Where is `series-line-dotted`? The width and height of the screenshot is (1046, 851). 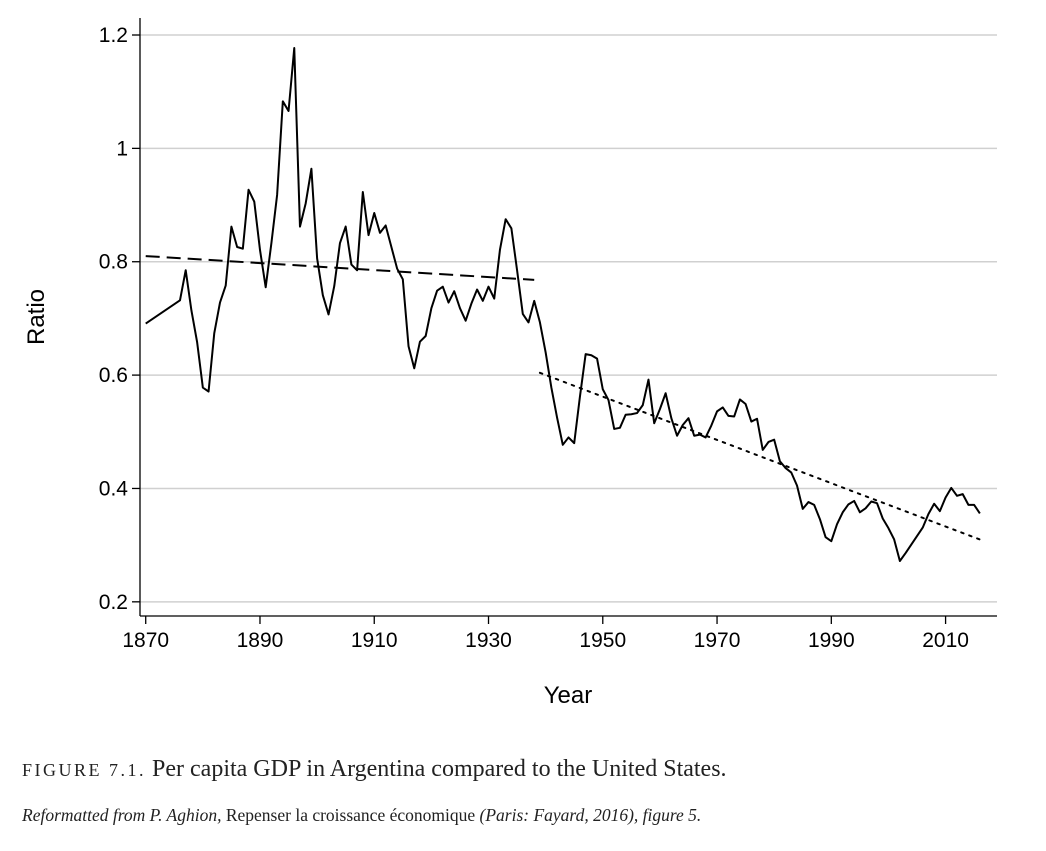
series-line-dotted is located at coordinates (759, 456).